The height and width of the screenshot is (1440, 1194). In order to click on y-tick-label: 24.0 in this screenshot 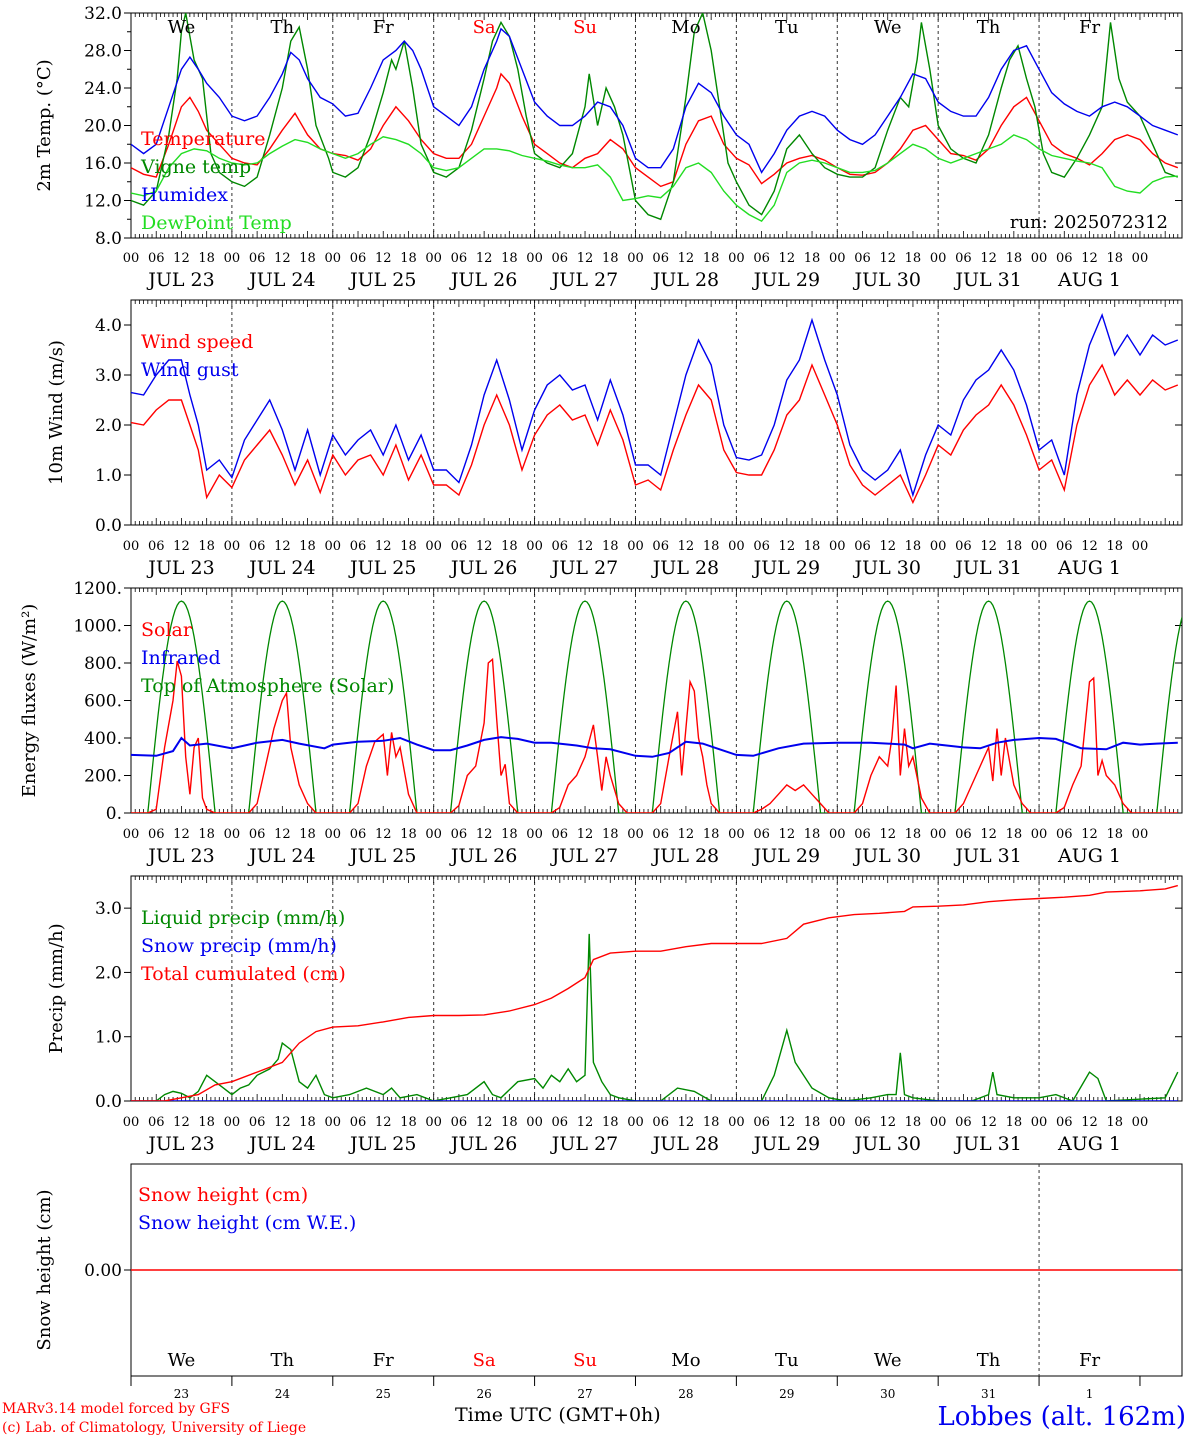, I will do `click(103, 89)`.